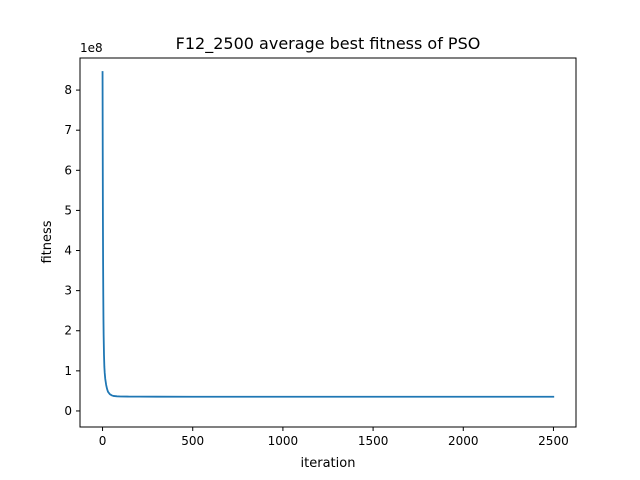 The width and height of the screenshot is (640, 480). What do you see at coordinates (68, 291) in the screenshot?
I see `y-tick-label: 3` at bounding box center [68, 291].